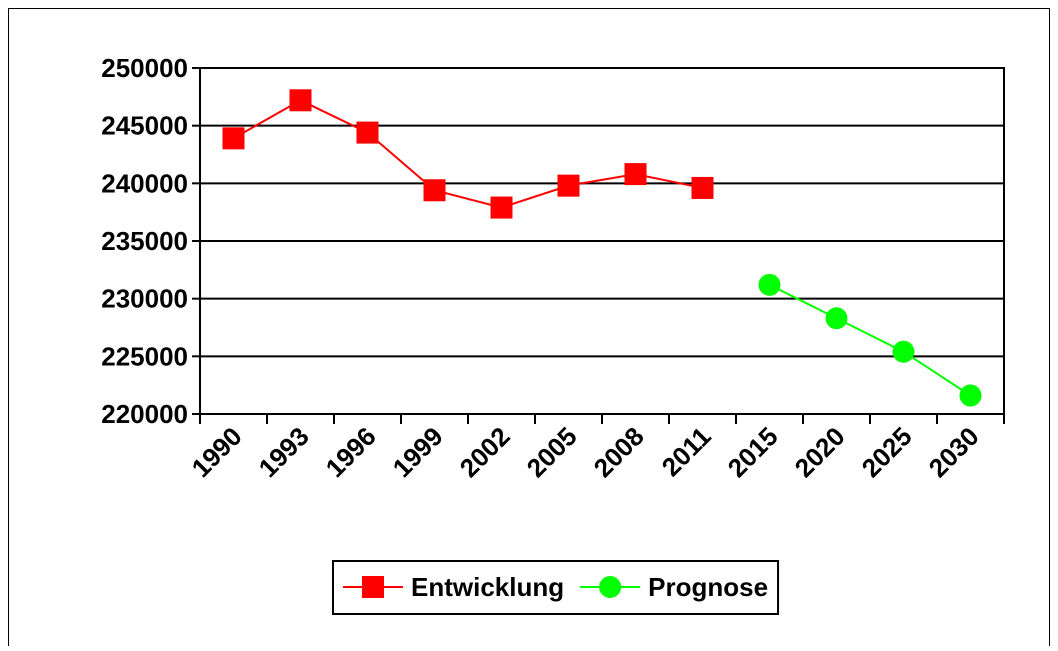 This screenshot has width=1058, height=651. Describe the element at coordinates (686, 451) in the screenshot. I see `x-tick-label: 2011` at that location.